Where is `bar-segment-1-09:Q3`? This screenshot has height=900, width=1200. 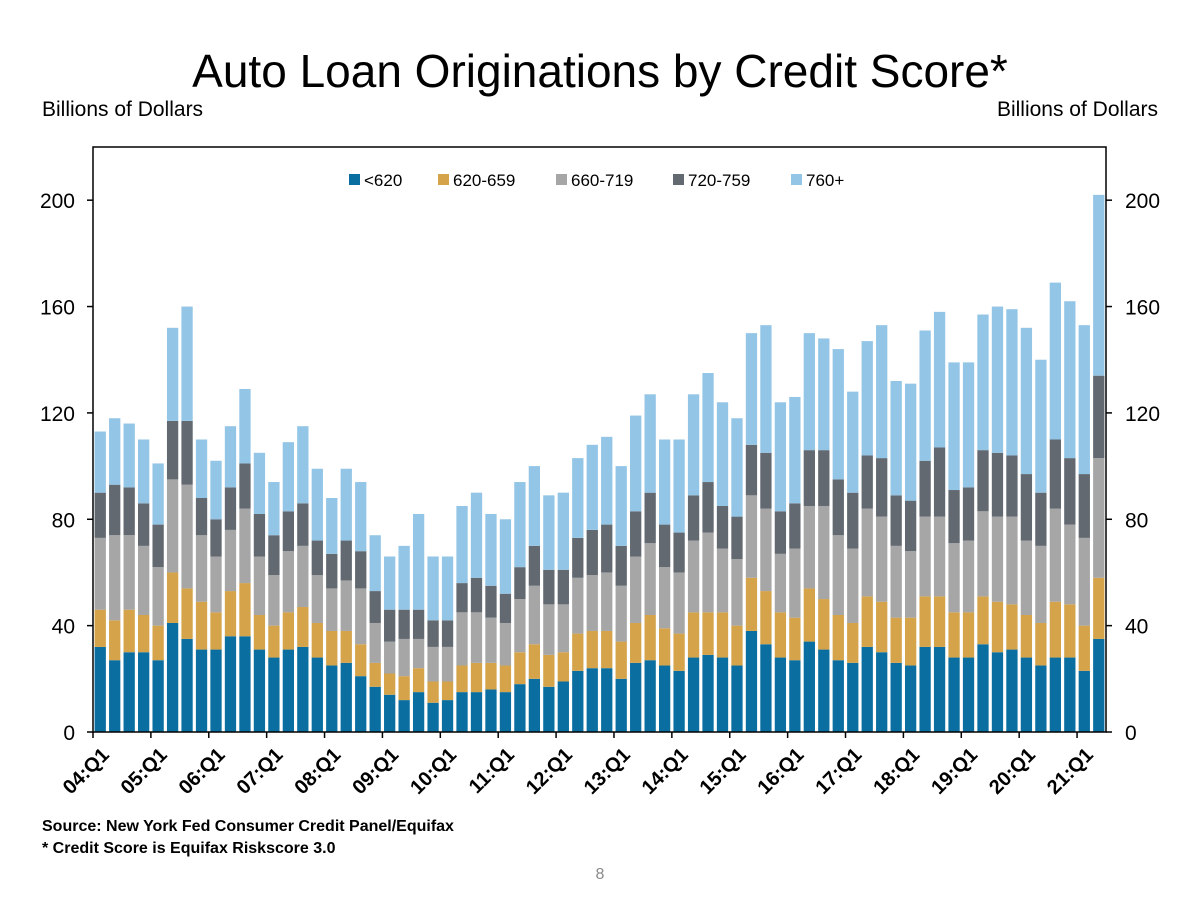 bar-segment-1-09:Q3 is located at coordinates (418, 680).